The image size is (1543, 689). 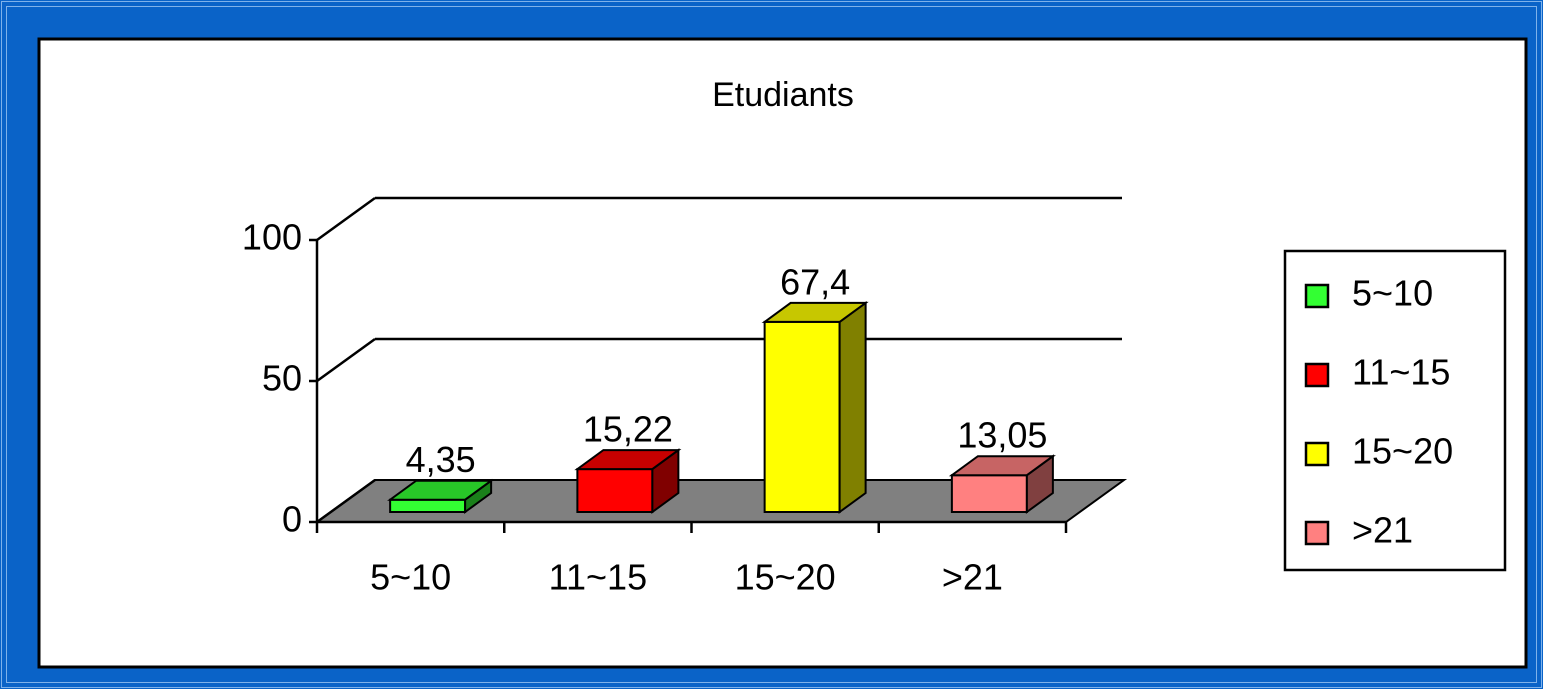 I want to click on y-tick-label: 50, so click(x=282, y=378).